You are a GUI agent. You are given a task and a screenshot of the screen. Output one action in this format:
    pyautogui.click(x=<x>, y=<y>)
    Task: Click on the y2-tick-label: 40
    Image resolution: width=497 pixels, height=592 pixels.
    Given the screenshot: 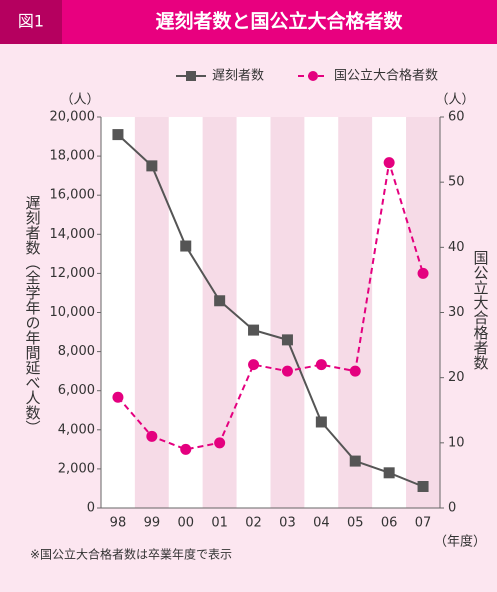 What is the action you would take?
    pyautogui.click(x=456, y=247)
    